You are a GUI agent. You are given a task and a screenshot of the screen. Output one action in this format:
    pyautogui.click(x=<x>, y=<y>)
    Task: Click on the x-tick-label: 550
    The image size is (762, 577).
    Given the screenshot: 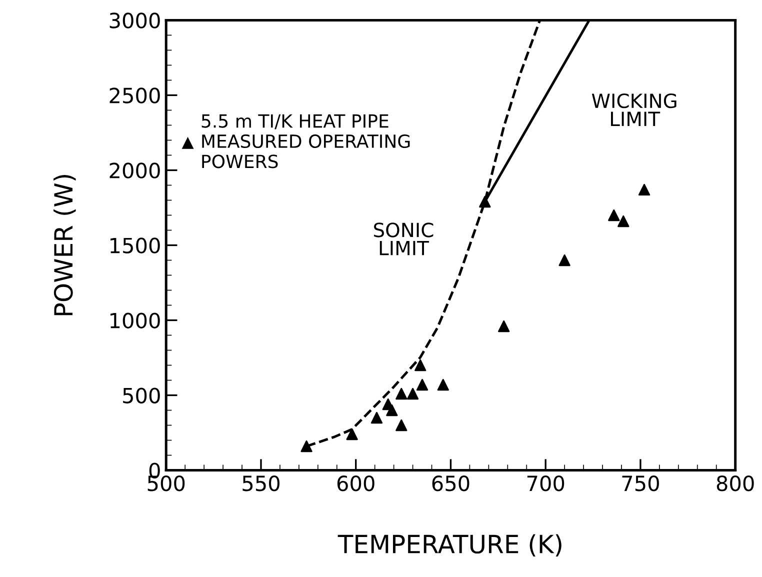 What is the action you would take?
    pyautogui.click(x=261, y=483)
    